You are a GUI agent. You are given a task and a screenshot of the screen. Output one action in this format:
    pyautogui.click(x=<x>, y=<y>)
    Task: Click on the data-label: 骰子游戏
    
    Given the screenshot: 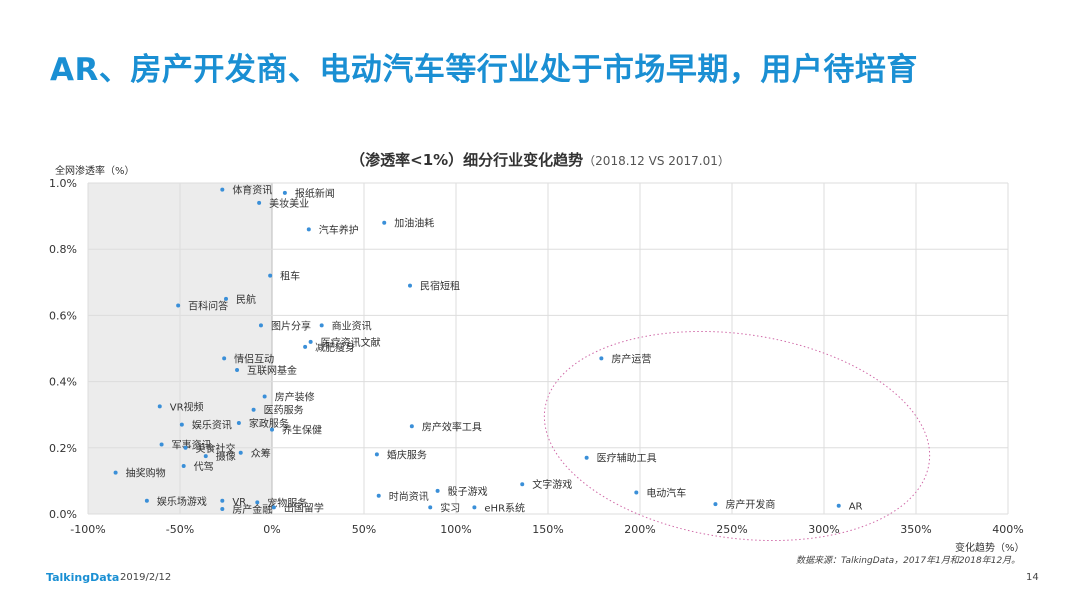 What is the action you would take?
    pyautogui.click(x=468, y=491)
    